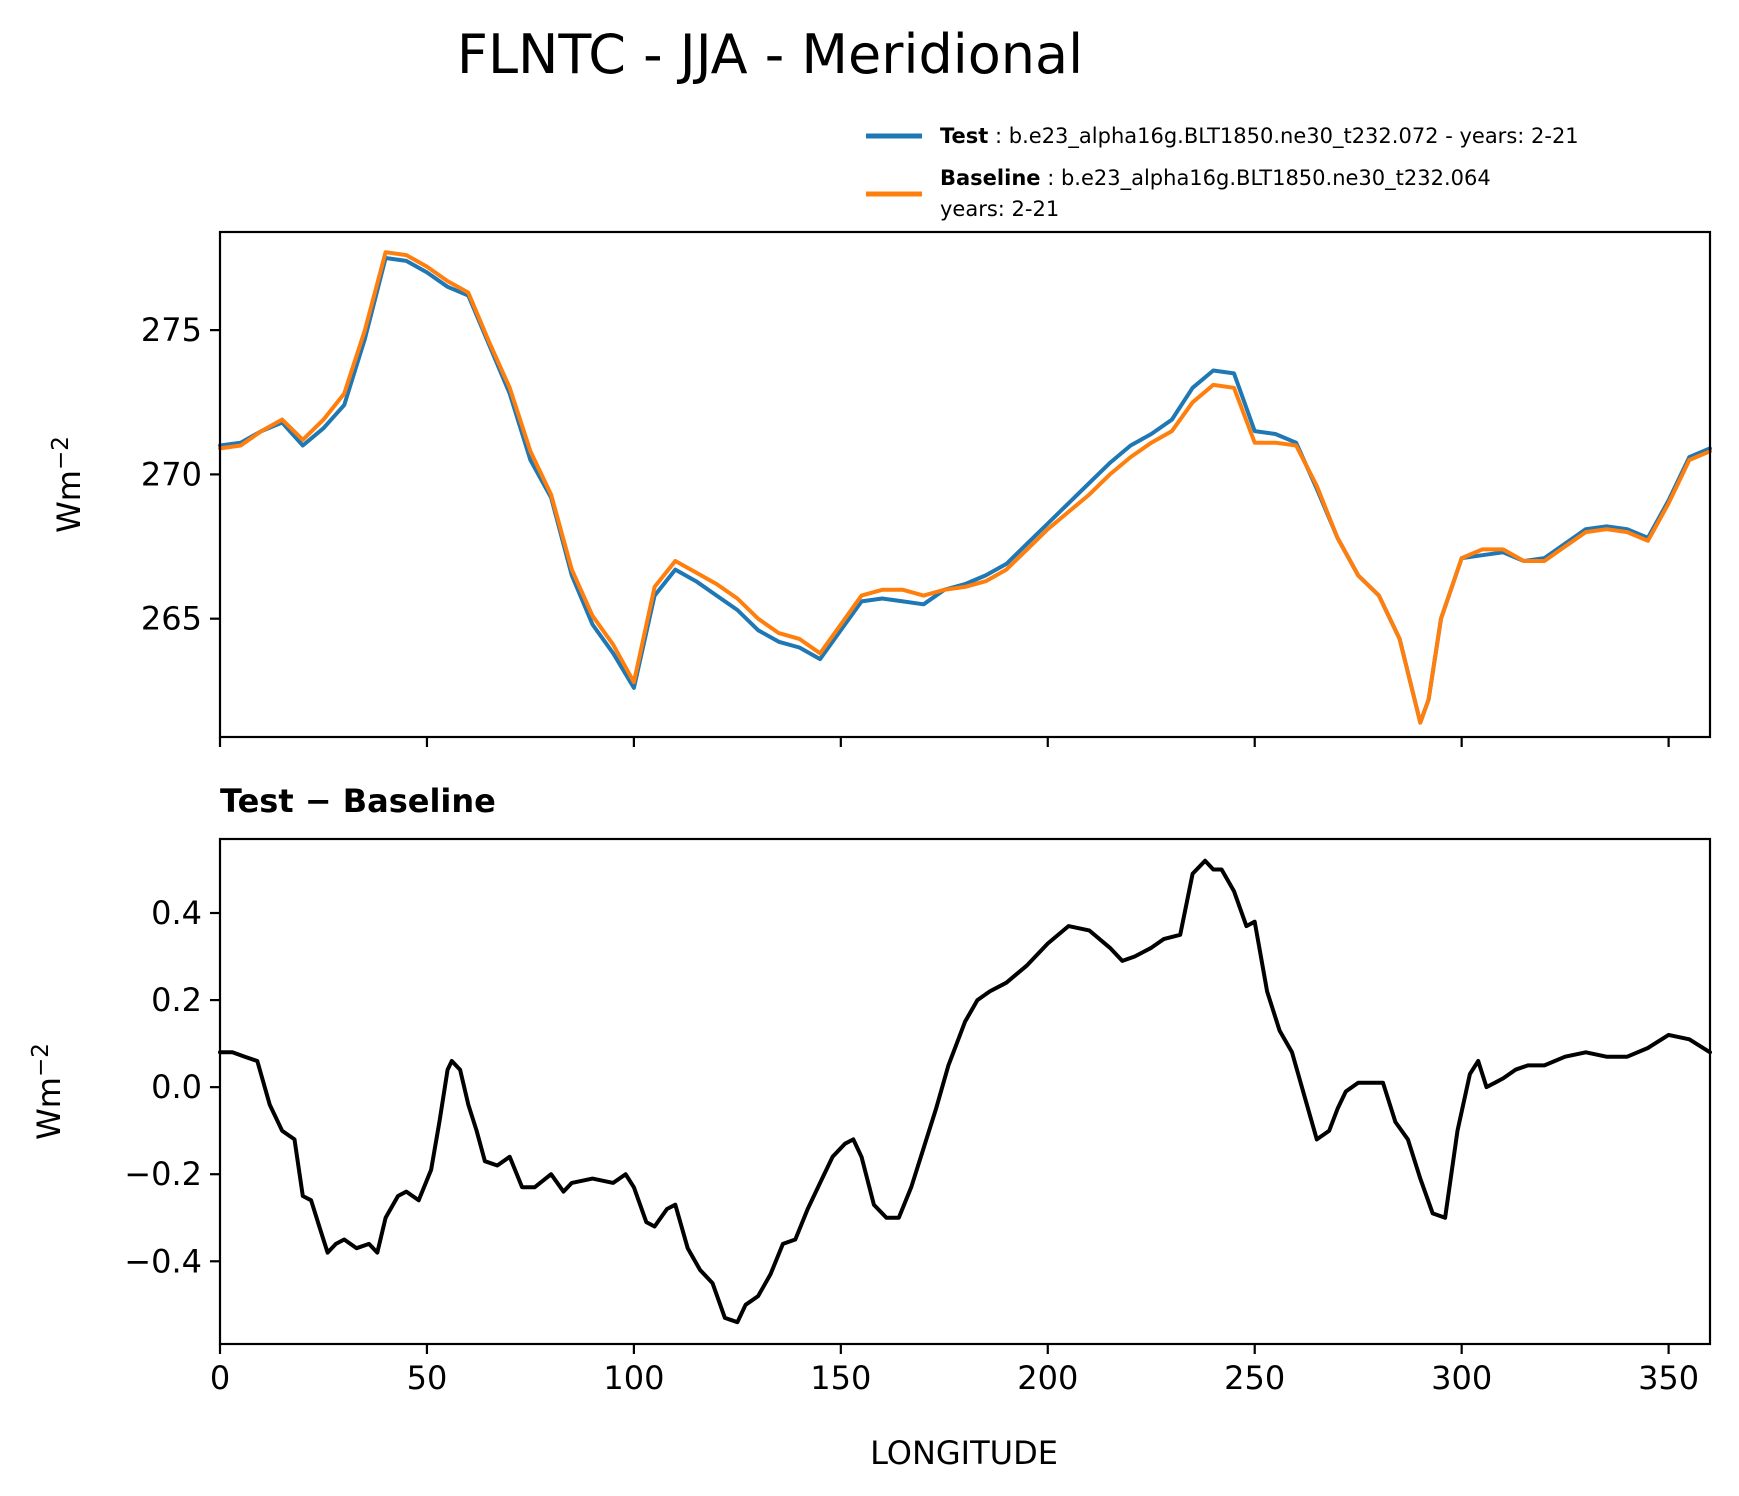 This screenshot has height=1496, width=1739. I want to click on x-tick-label: 0, so click(220, 1378).